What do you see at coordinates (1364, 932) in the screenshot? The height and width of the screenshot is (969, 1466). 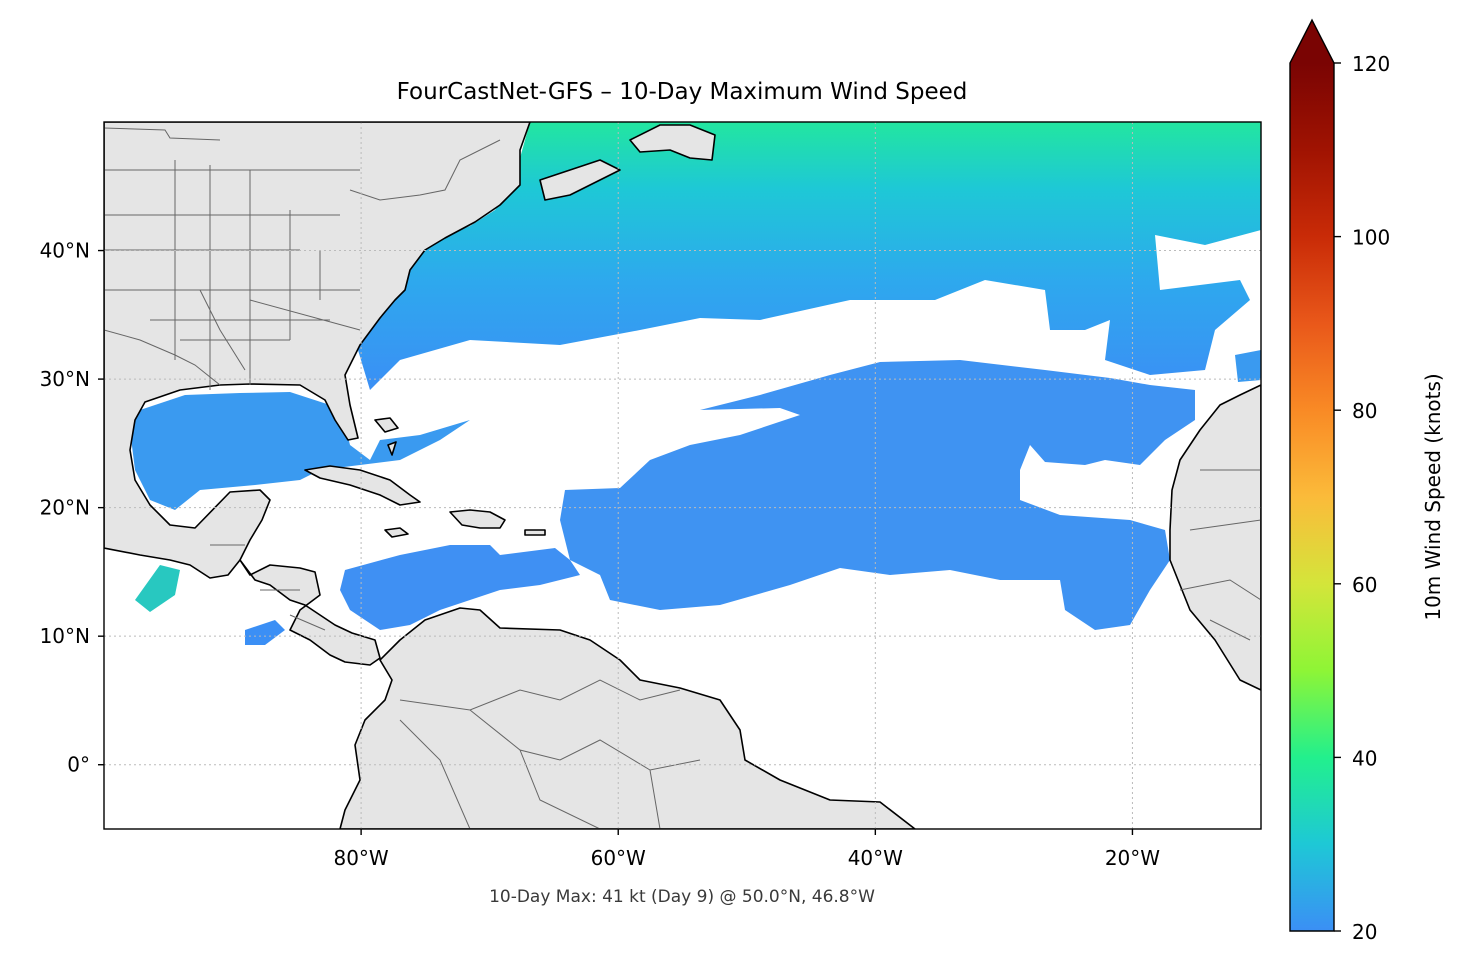 I see `colorbar-tick-label: 20` at bounding box center [1364, 932].